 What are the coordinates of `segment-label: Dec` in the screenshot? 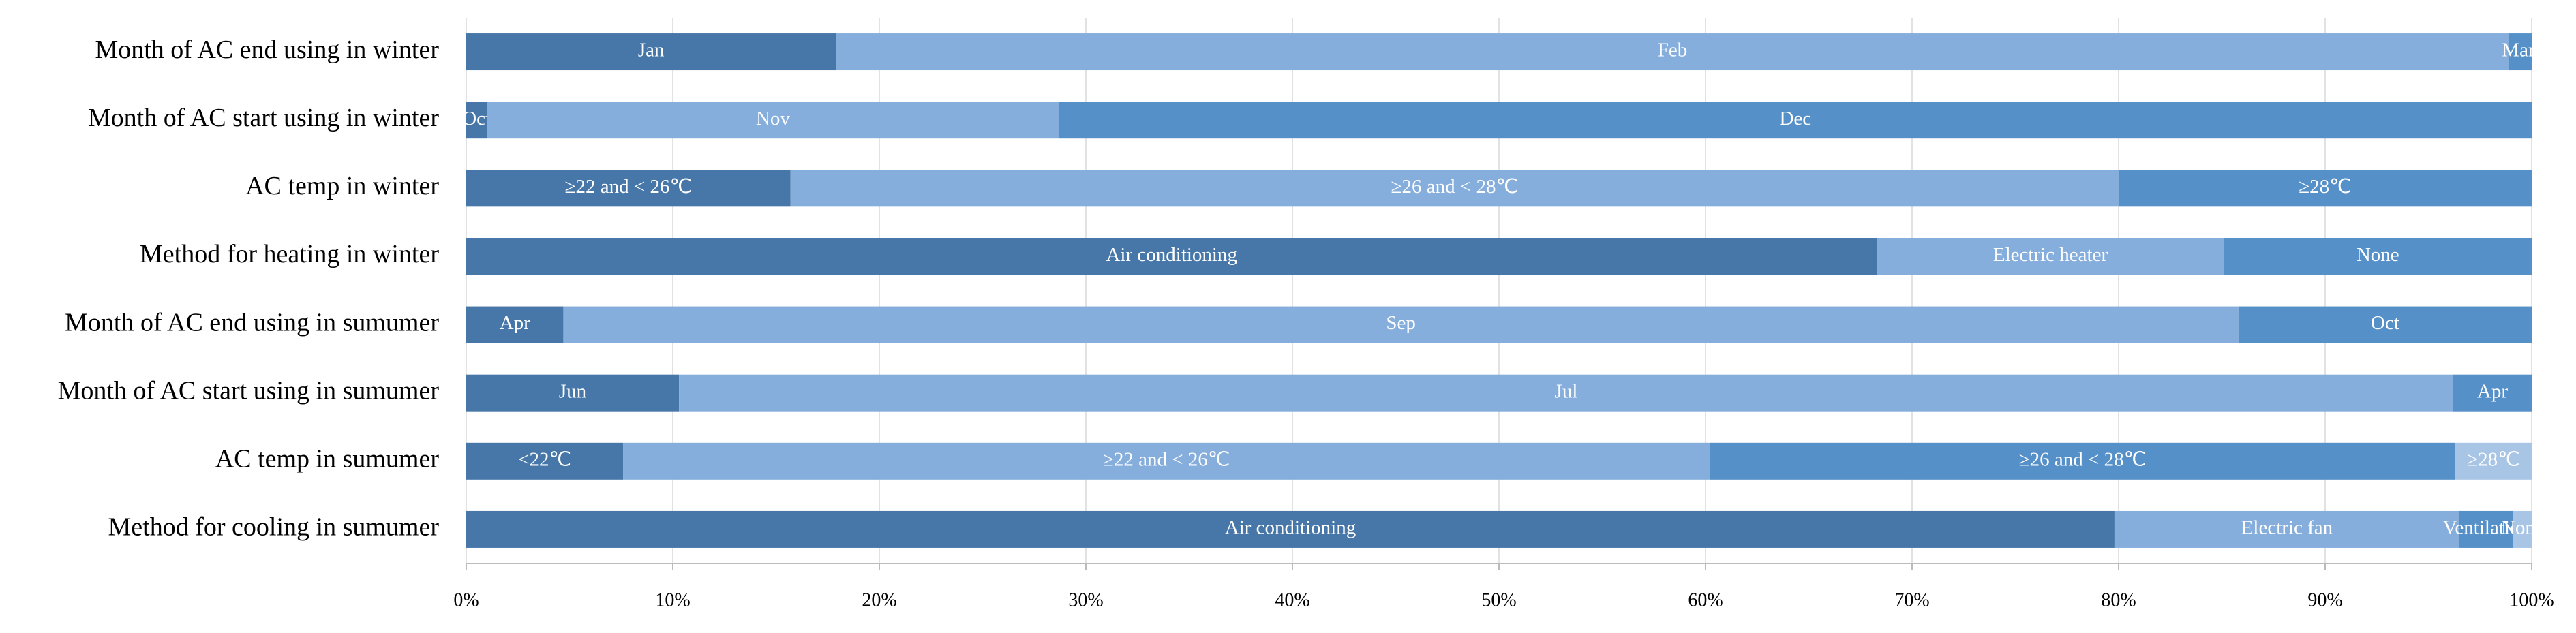 It's located at (1795, 118).